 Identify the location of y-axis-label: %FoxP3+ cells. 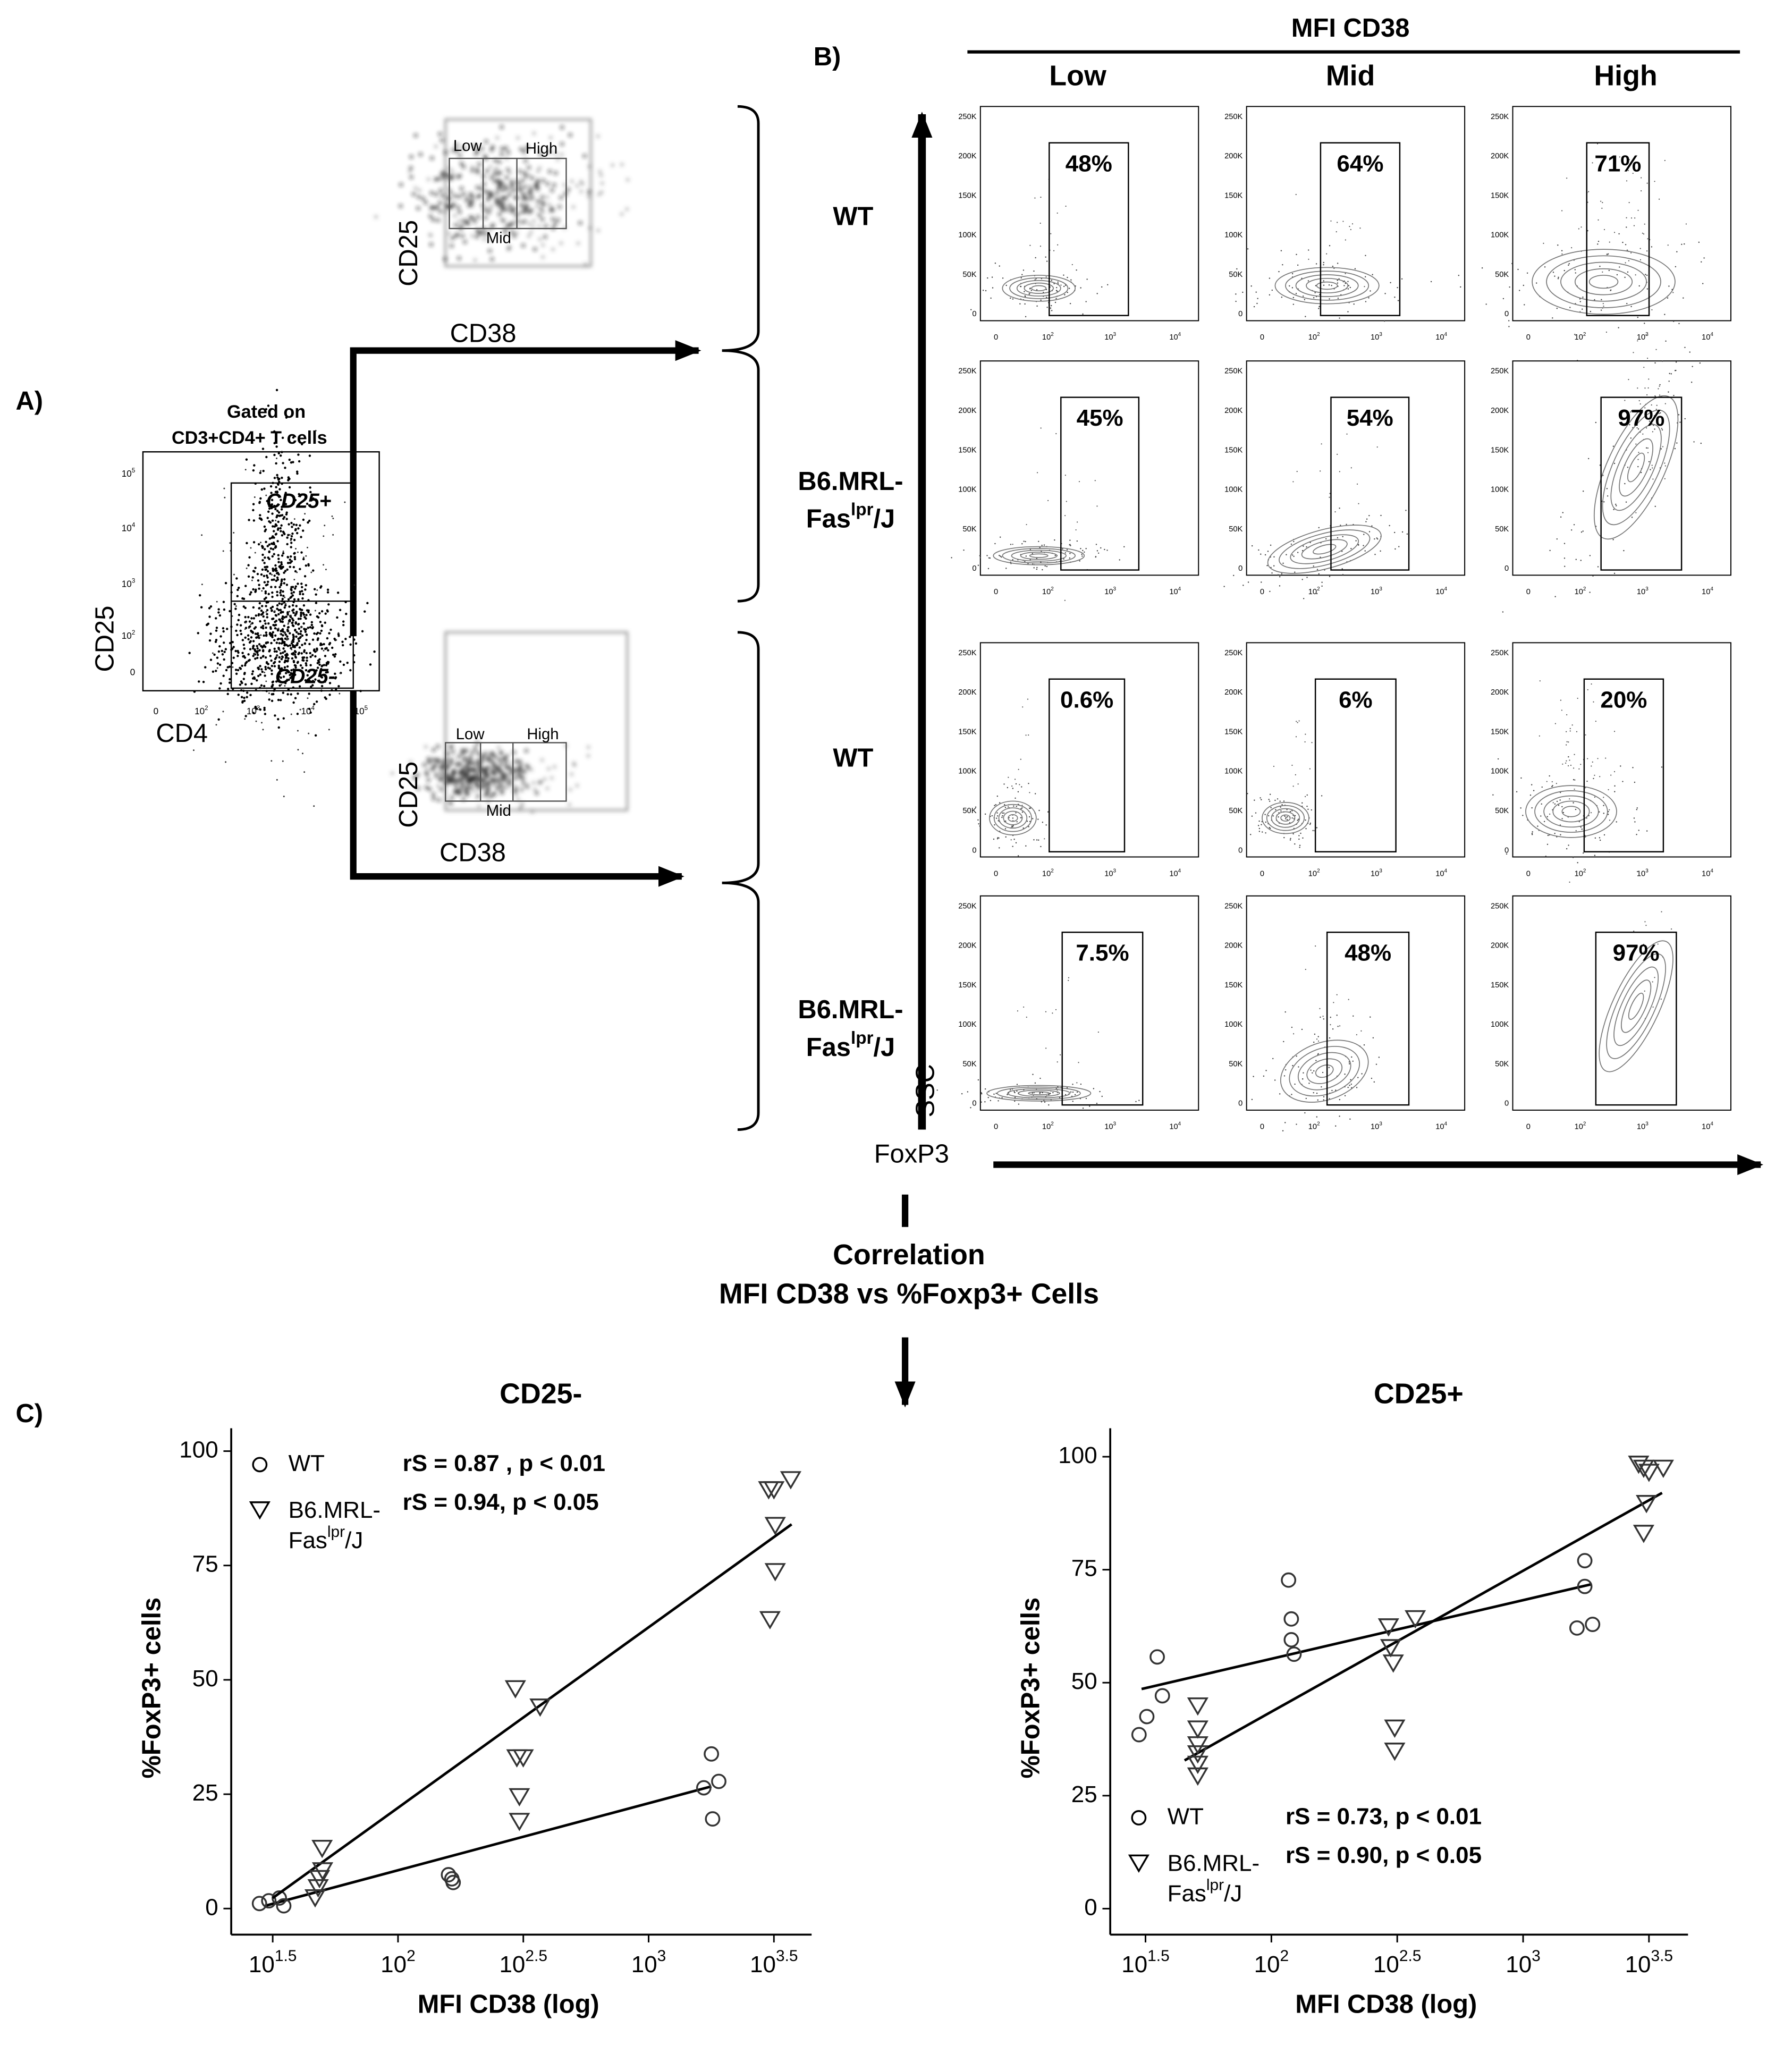
(151, 1688).